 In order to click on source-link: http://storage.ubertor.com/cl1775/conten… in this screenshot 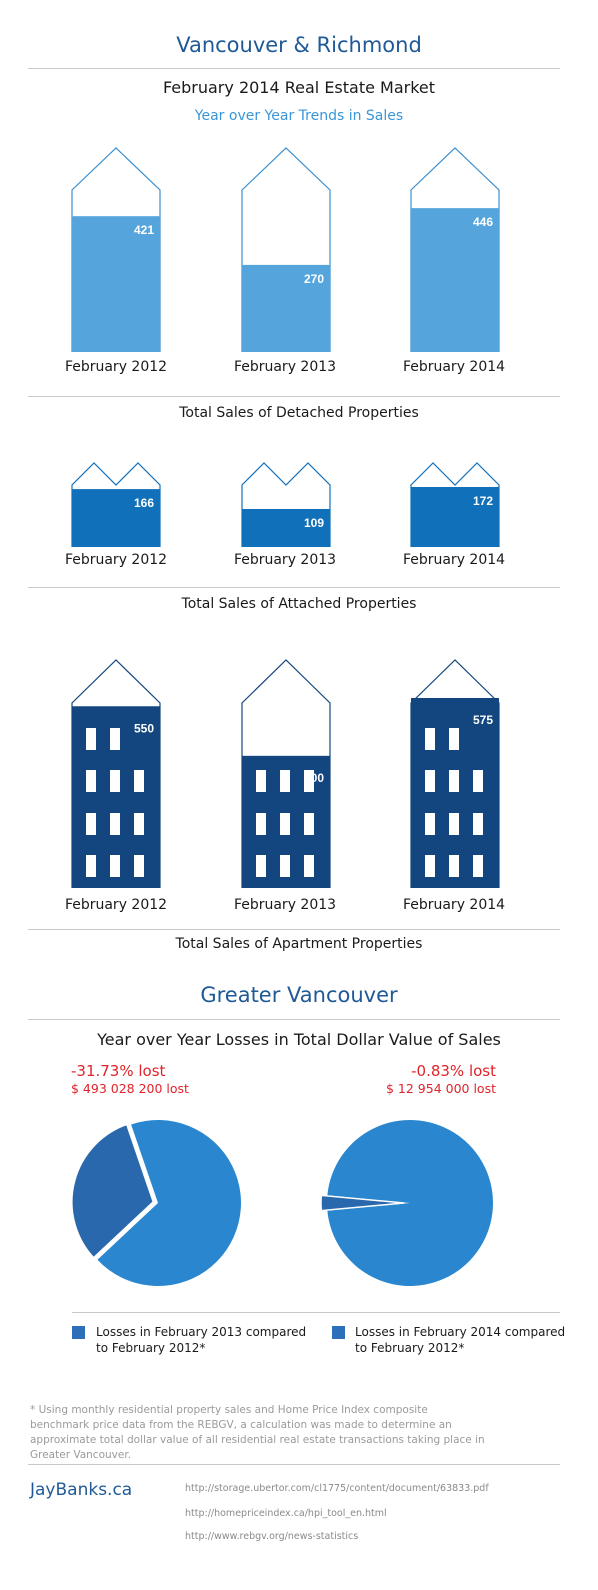, I will do `click(337, 1488)`.